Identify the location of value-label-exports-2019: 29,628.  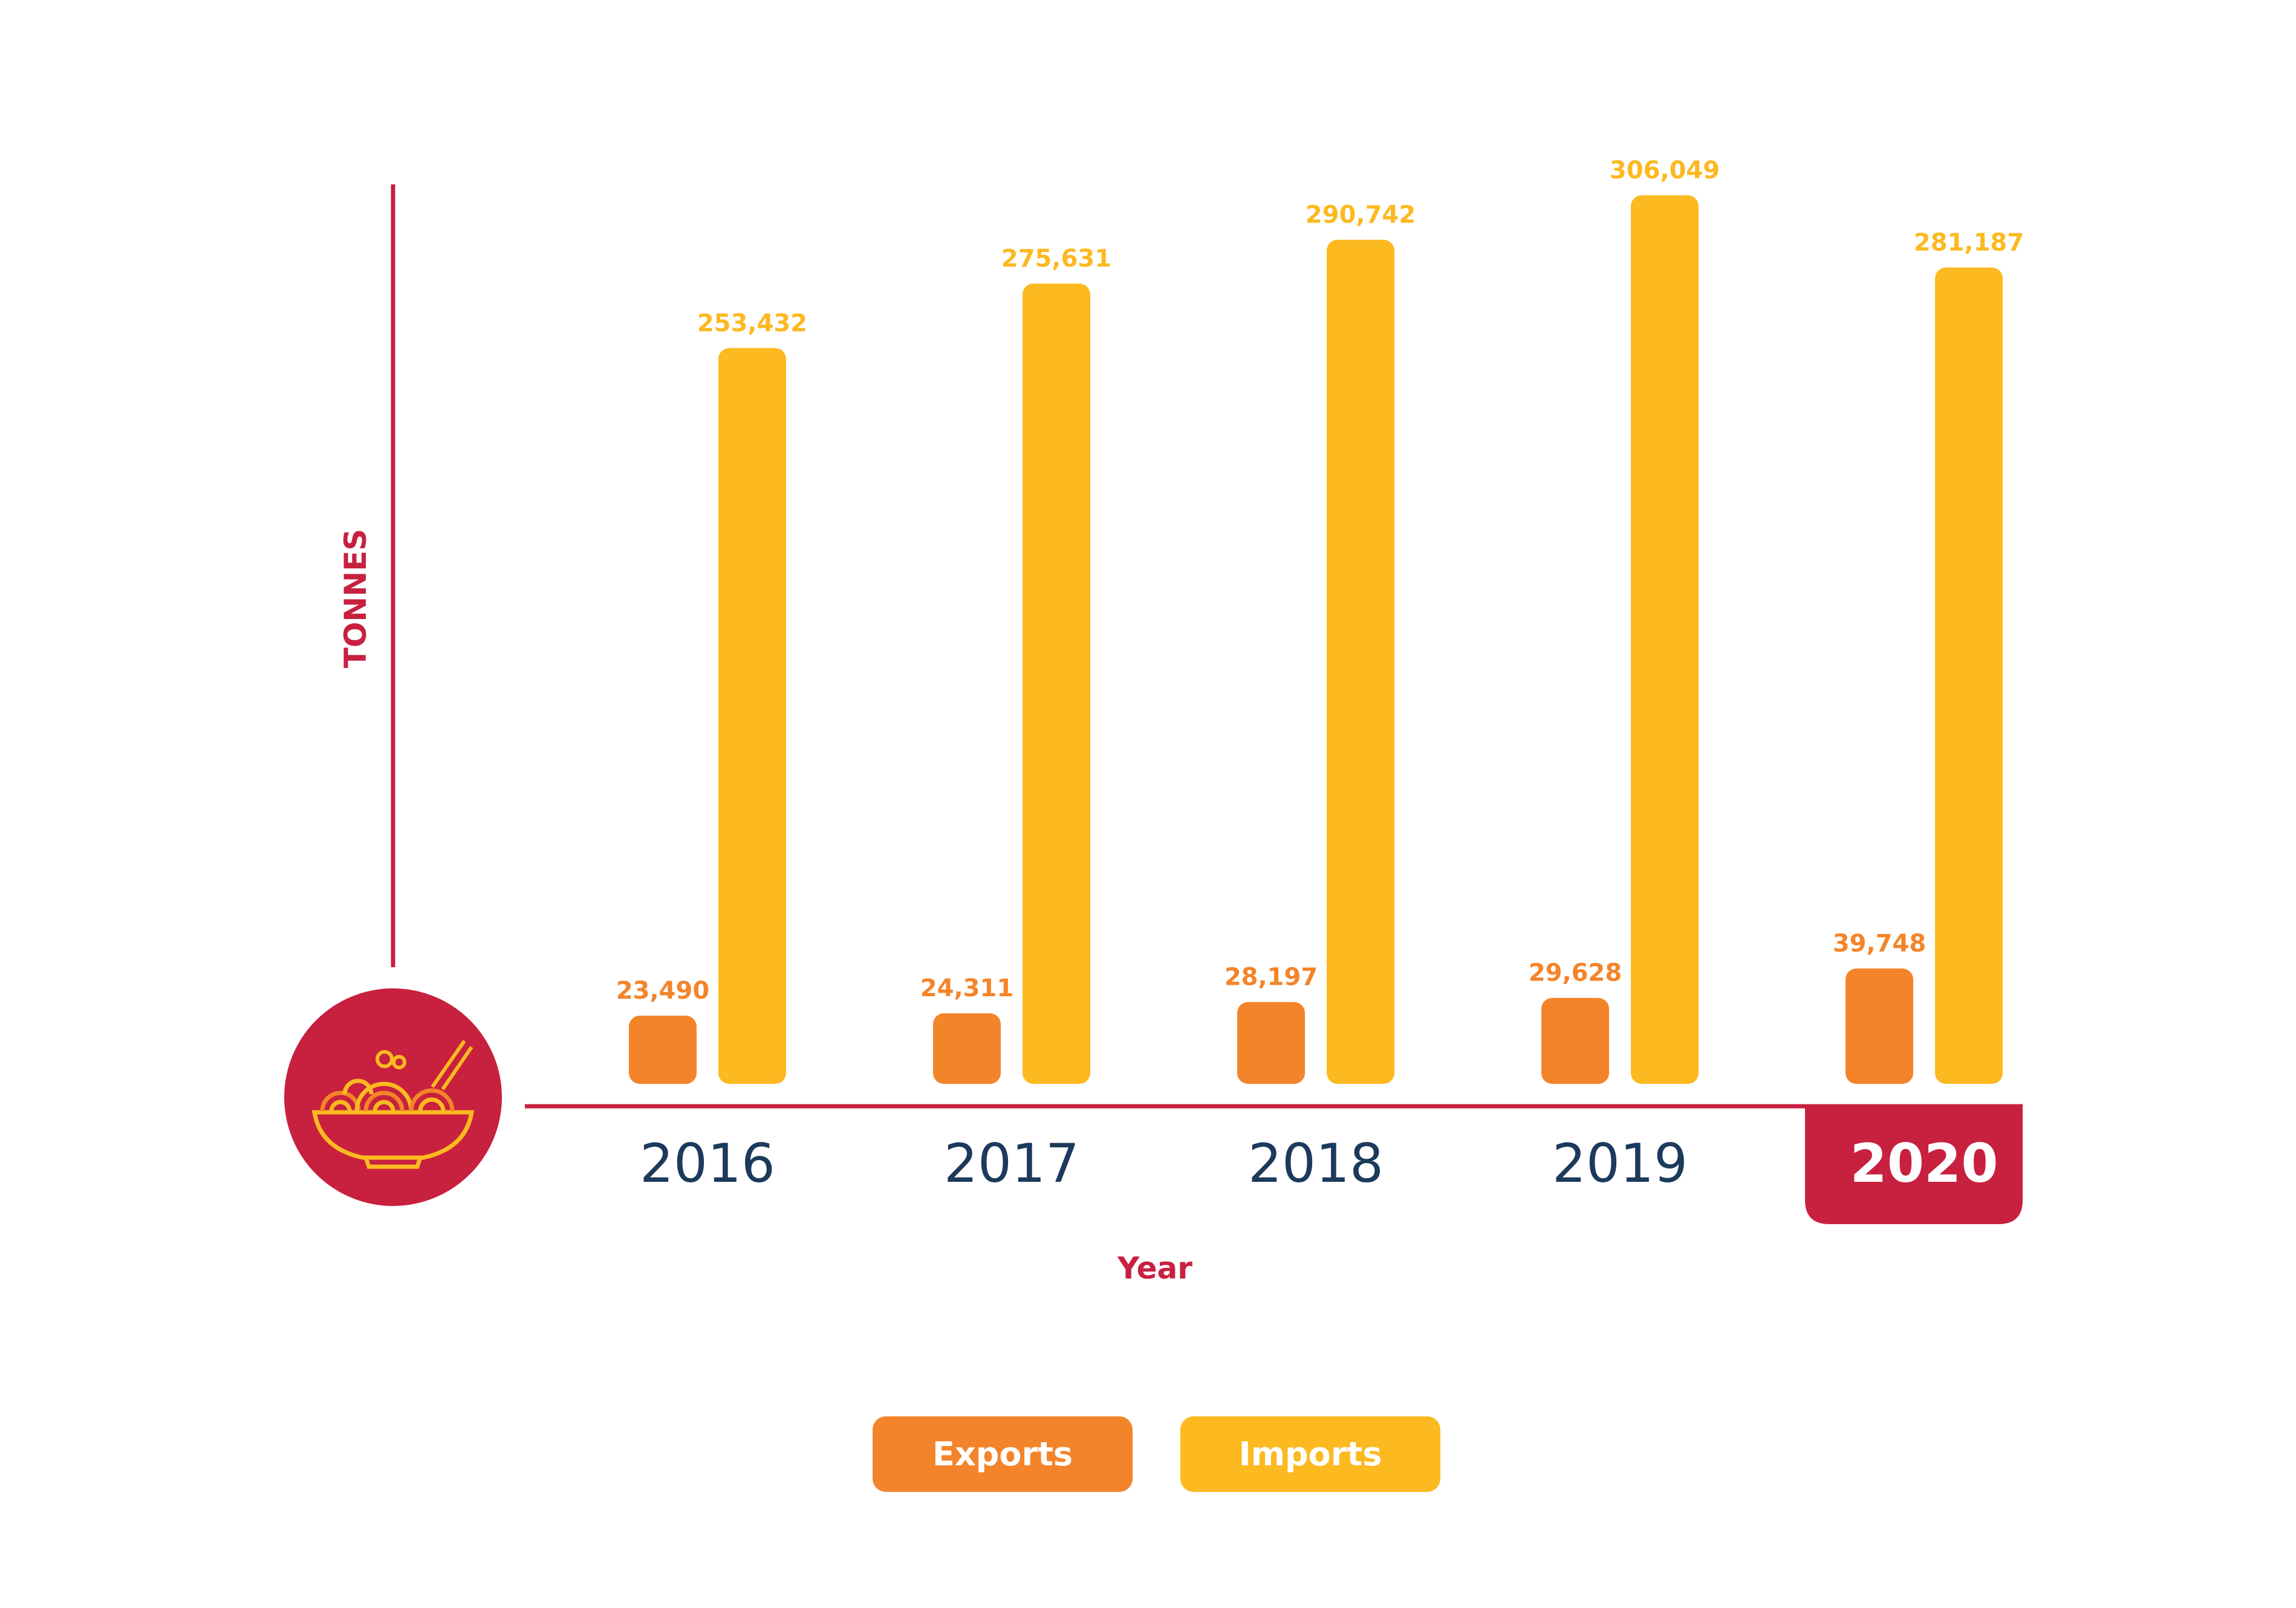
(1575, 973).